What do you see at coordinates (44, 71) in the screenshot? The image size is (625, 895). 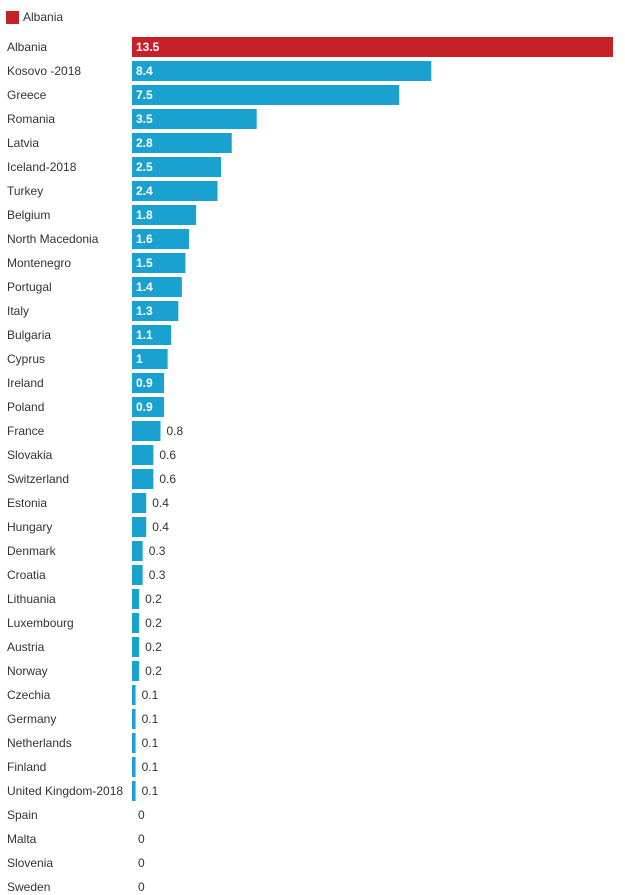 I see `category-label-kosovo-2018: Kosovo -2018` at bounding box center [44, 71].